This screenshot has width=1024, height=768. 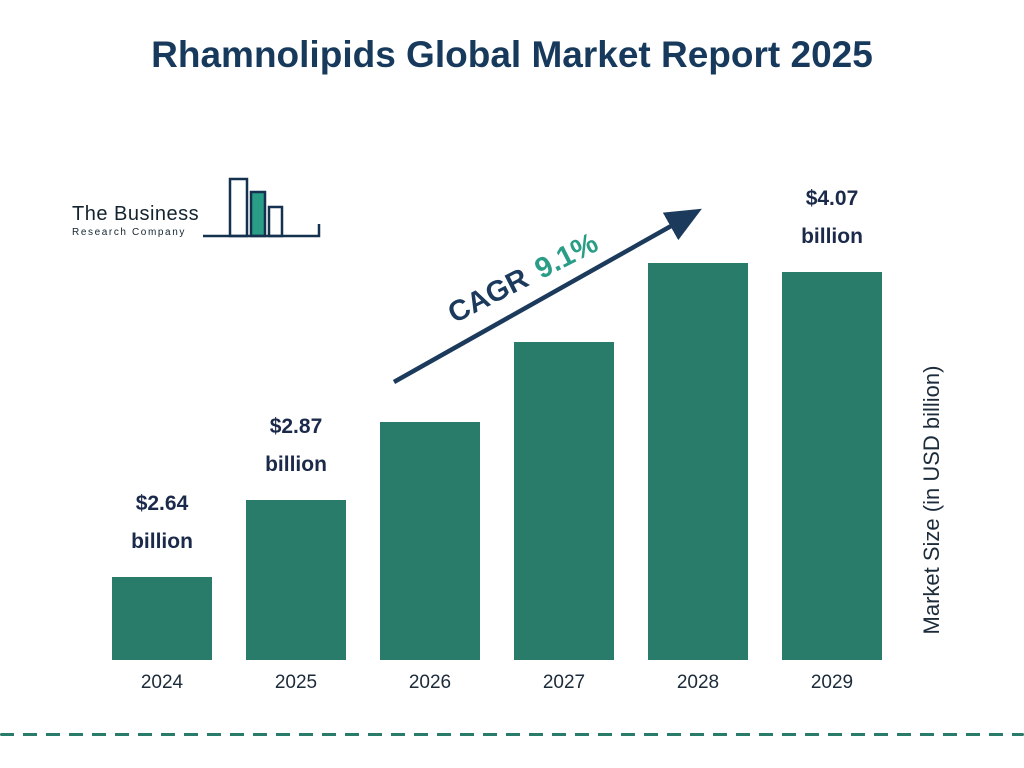 I want to click on bar-group-2026, so click(x=430, y=420).